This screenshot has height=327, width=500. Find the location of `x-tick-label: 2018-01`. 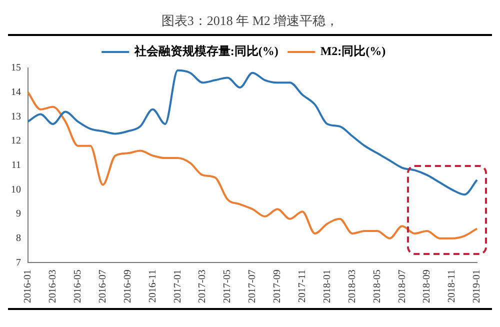

x-tick-label: 2018-01 is located at coordinates (327, 287).